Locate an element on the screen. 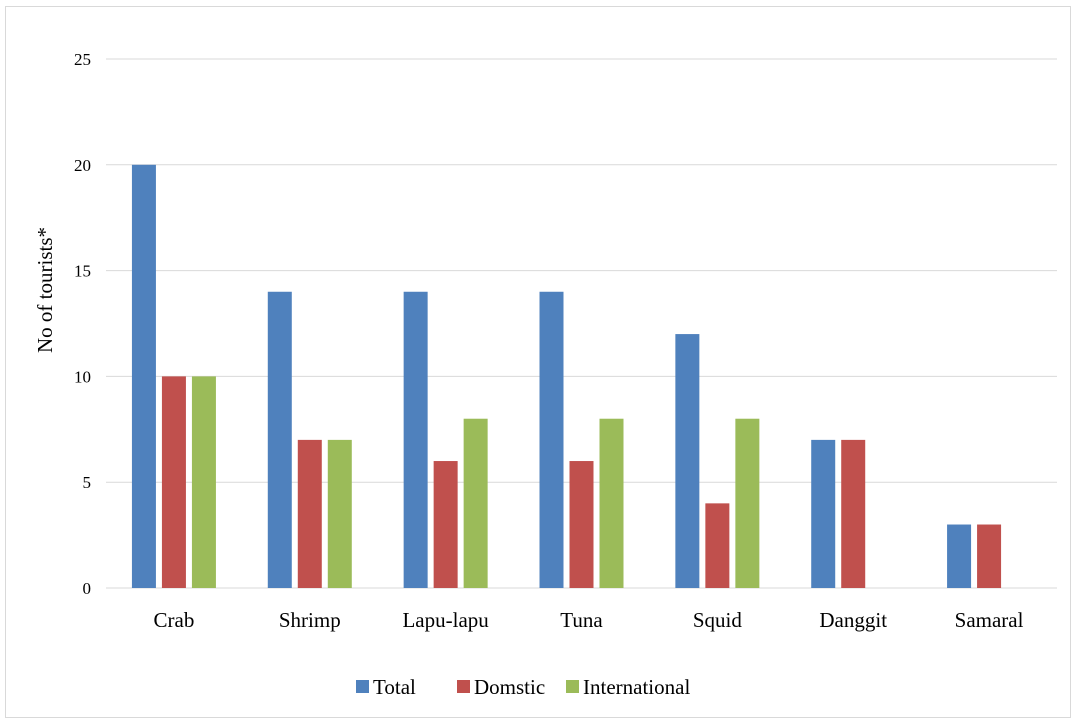  legend-swatch-total is located at coordinates (362, 686).